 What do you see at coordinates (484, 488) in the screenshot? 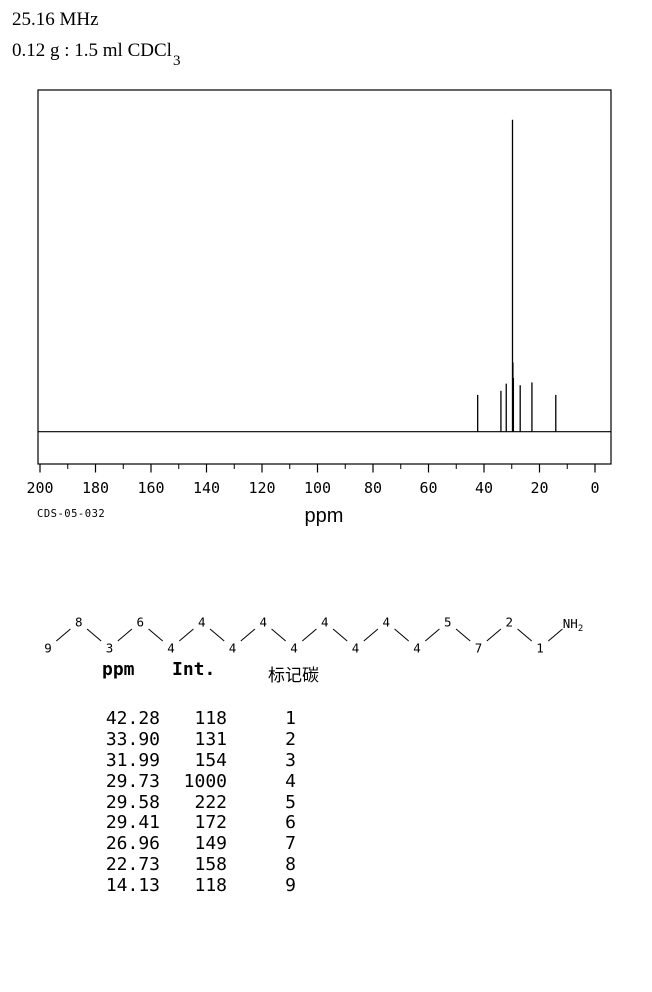
I see `x-tick-label: 40` at bounding box center [484, 488].